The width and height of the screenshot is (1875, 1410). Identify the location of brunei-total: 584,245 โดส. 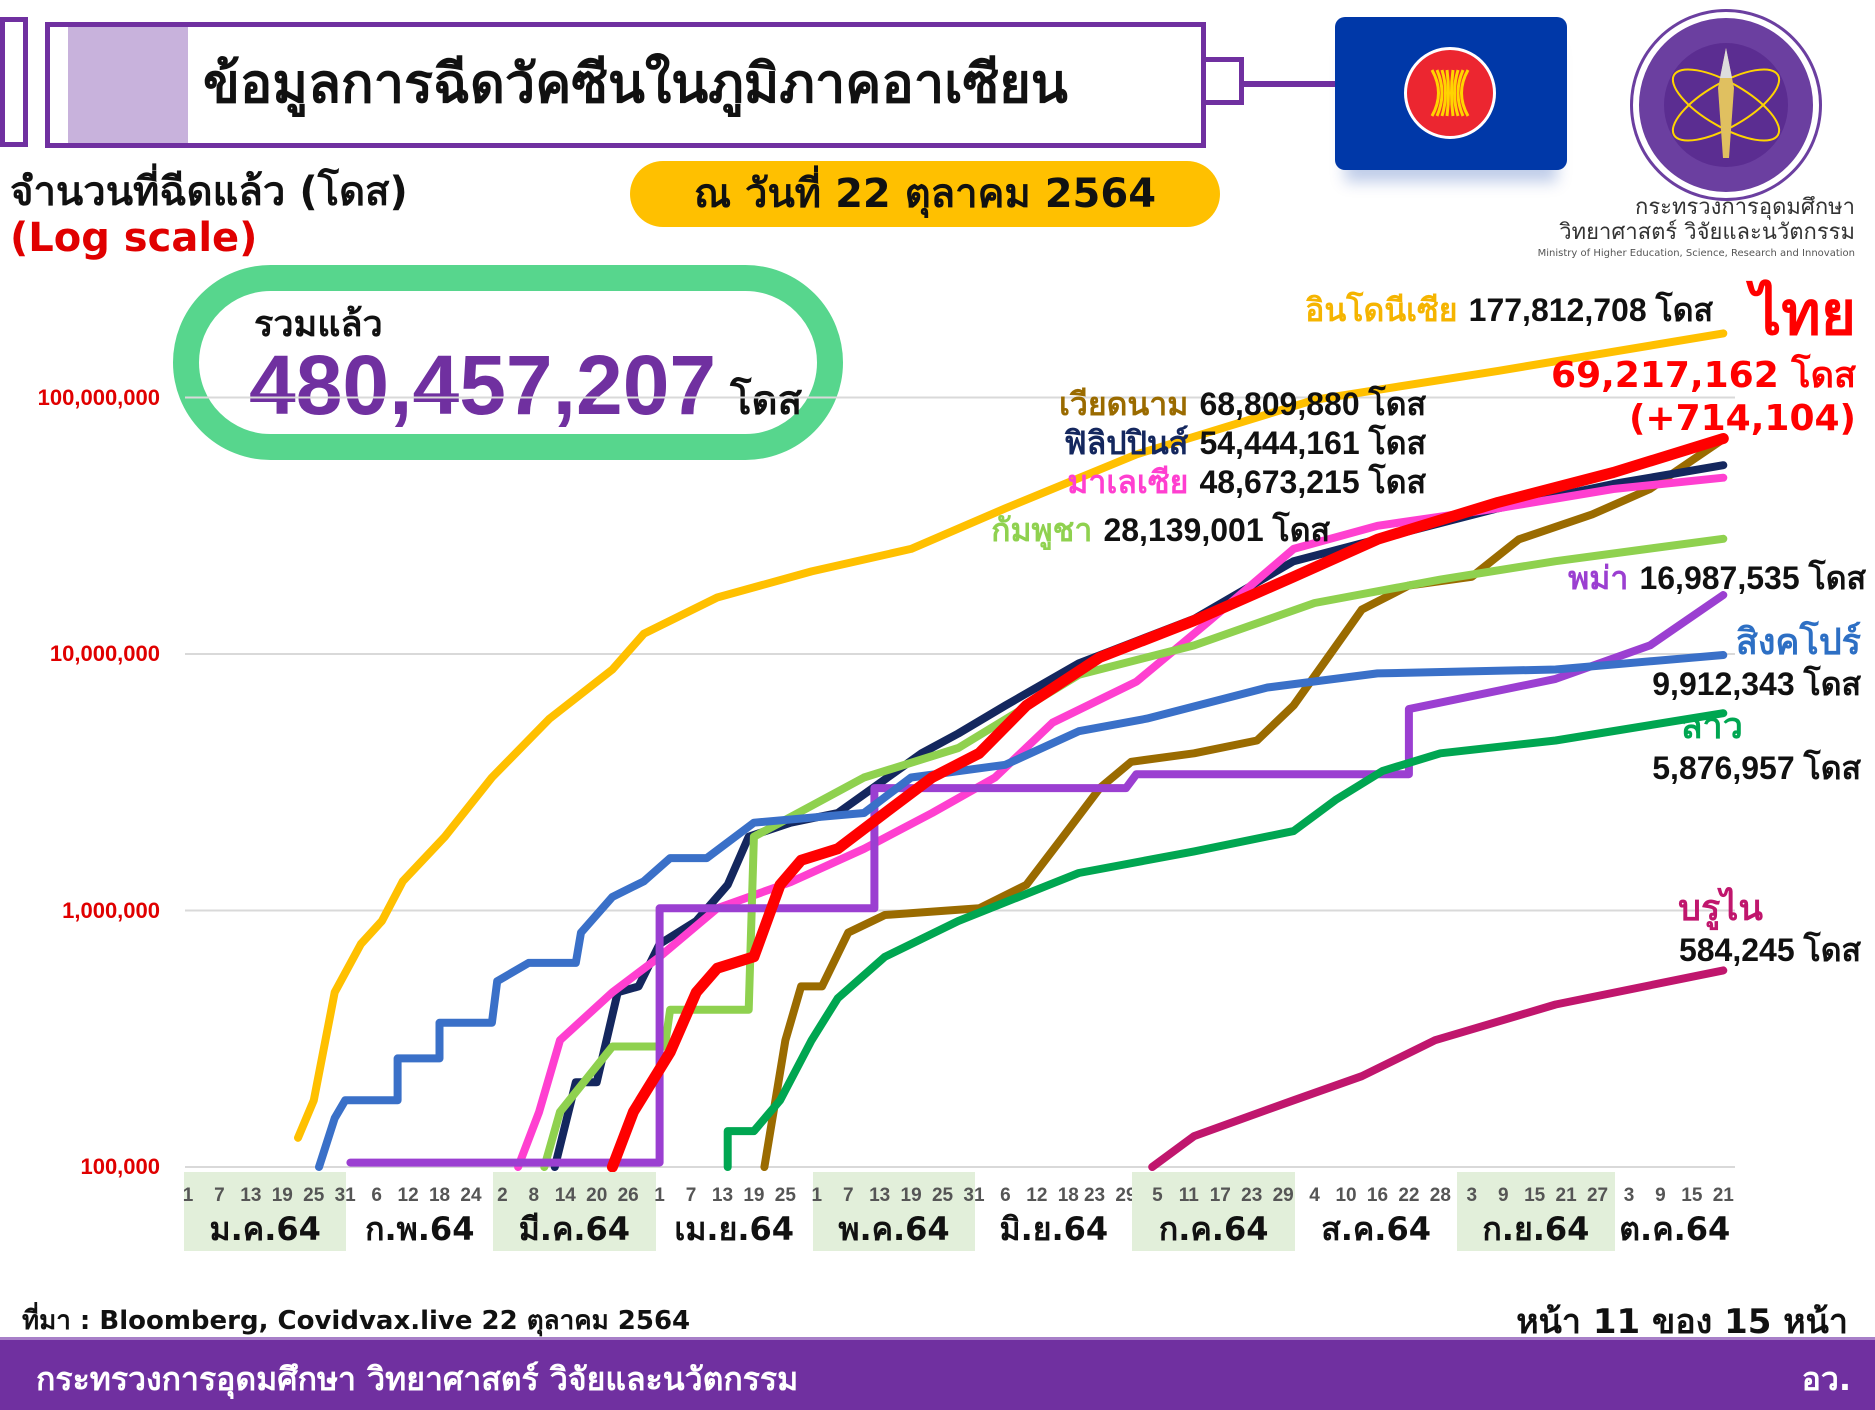
(1769, 950).